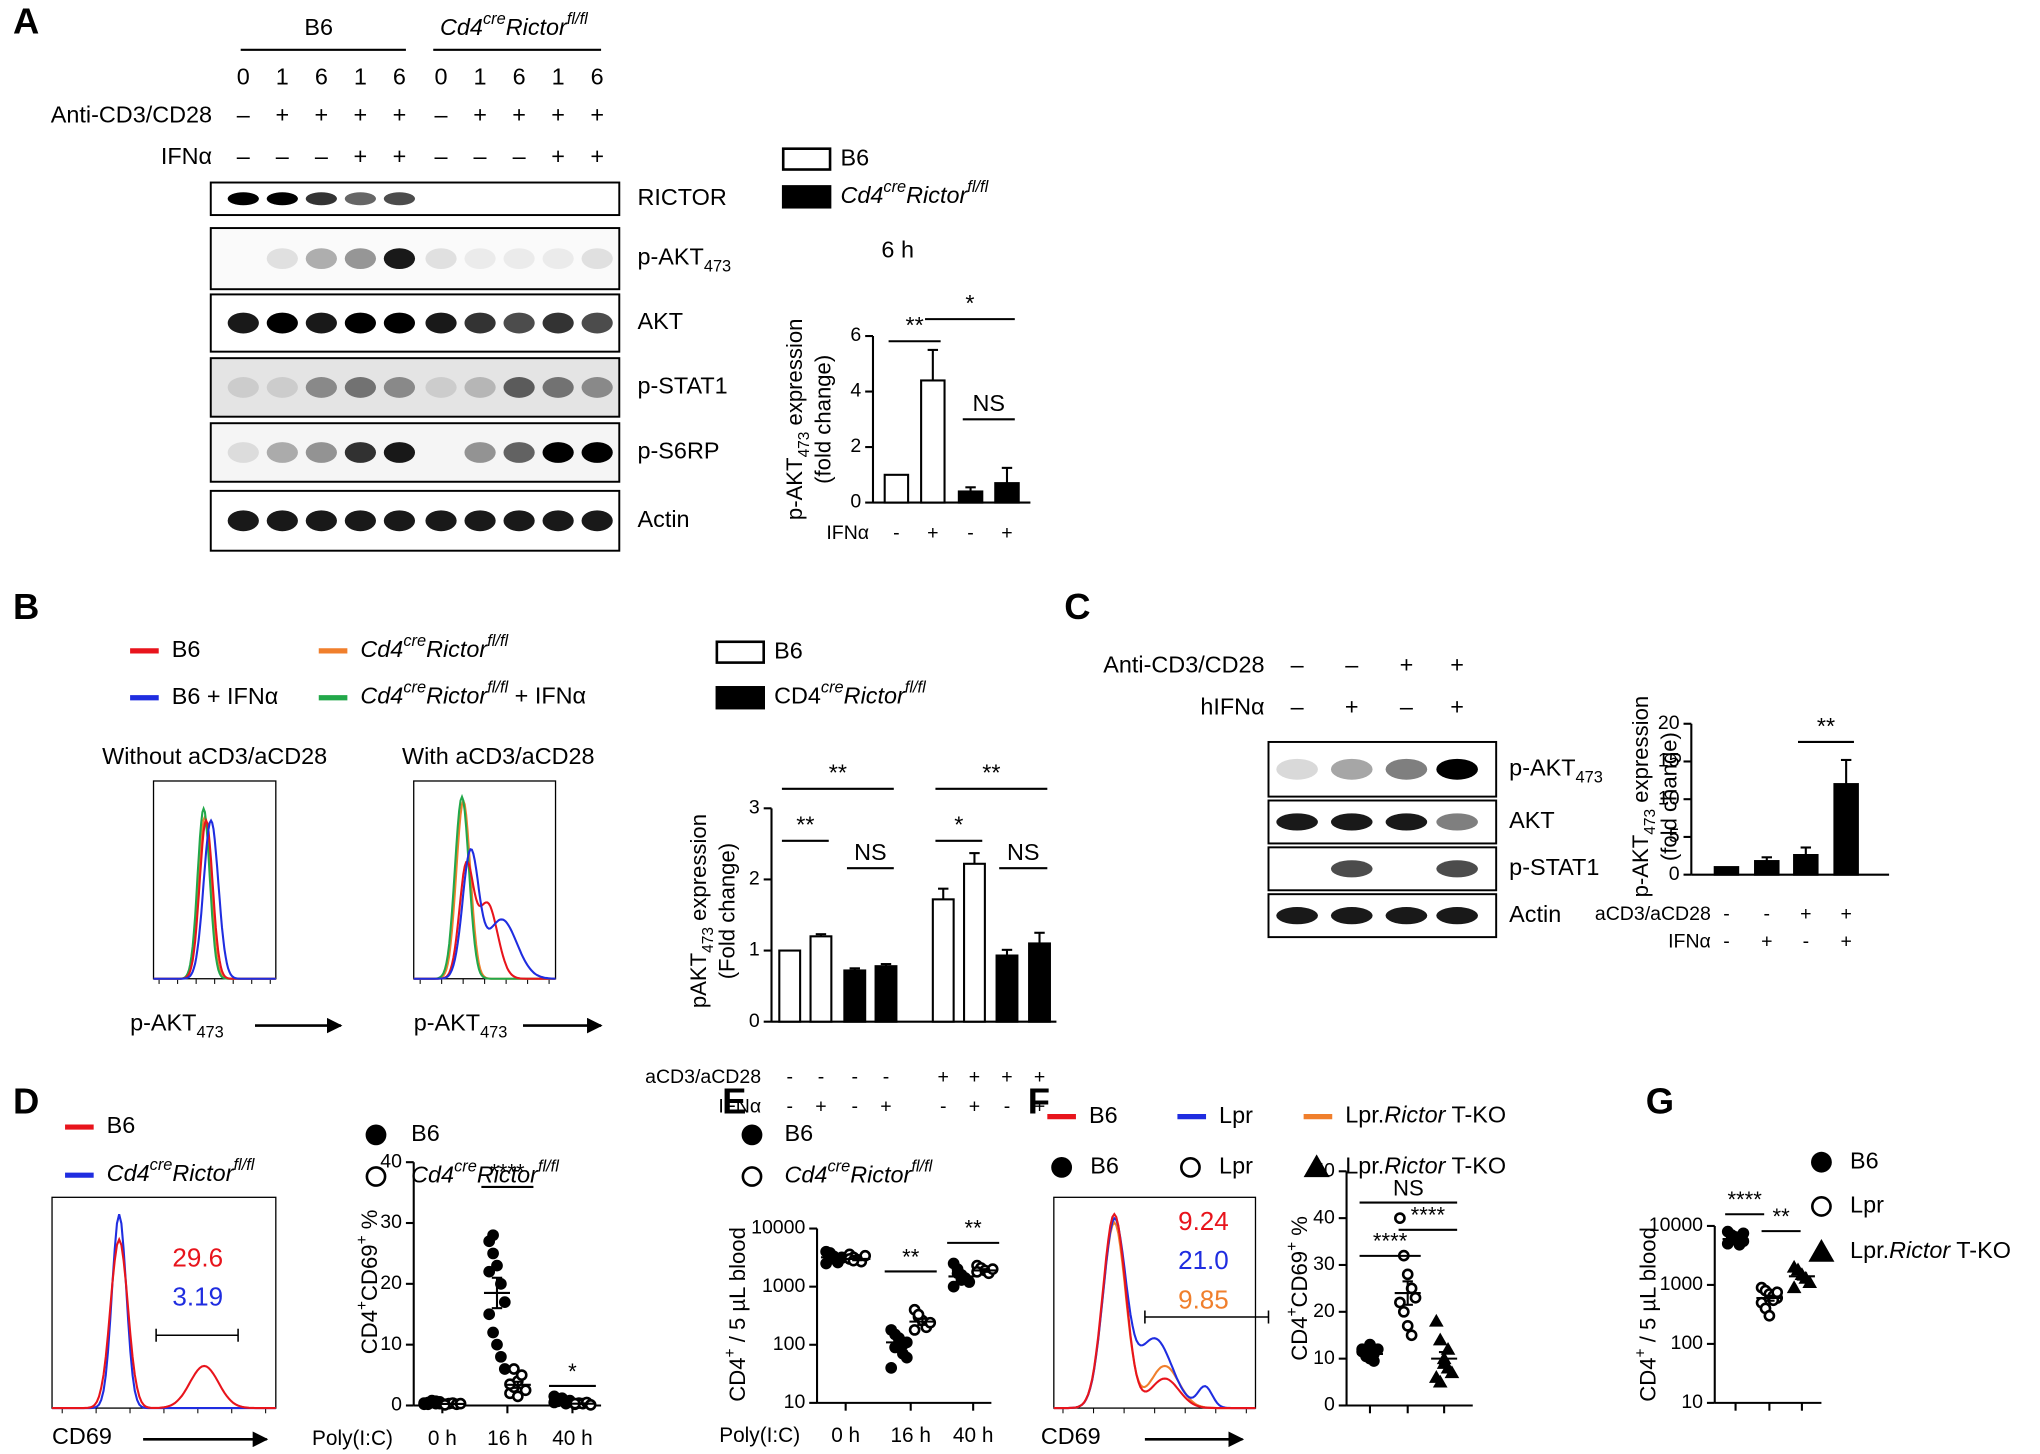 The image size is (2040, 1454). I want to click on histogram-frame, so click(1155, 1302).